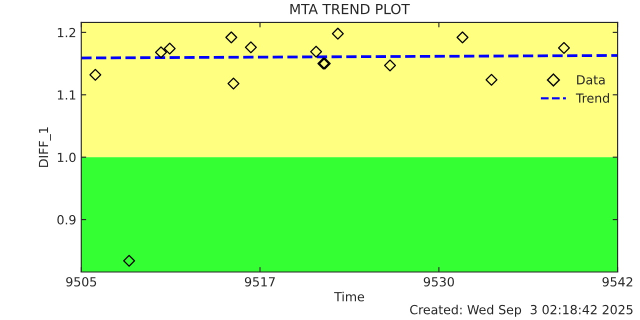 This screenshot has height=320, width=640. I want to click on y-tick-label: 1.2, so click(67, 33).